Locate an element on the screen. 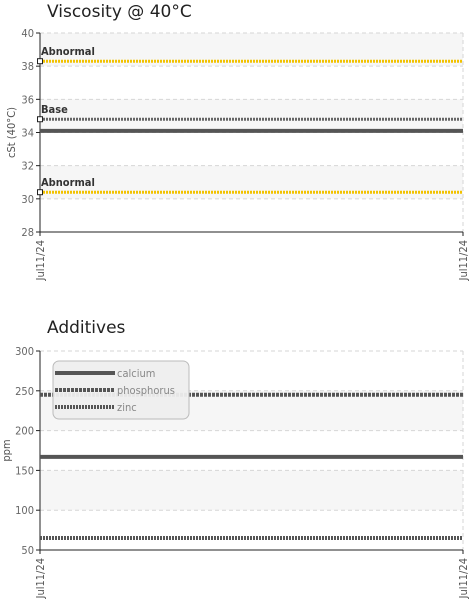  y-axis-label: cSt (40°C) is located at coordinates (11, 132).